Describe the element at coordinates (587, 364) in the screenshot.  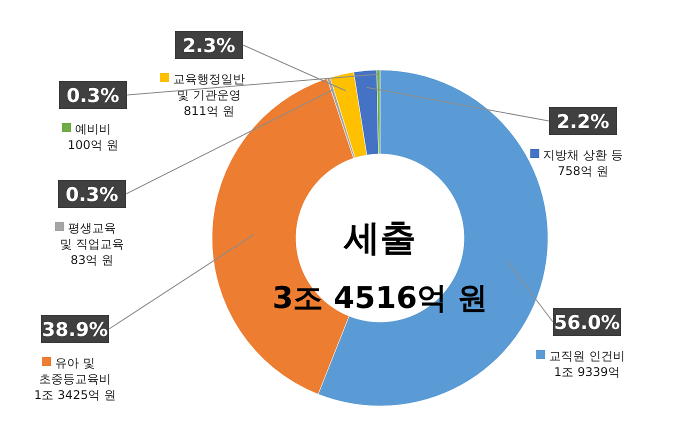
I see `legend-label: 교직원 인건비 1조 9339억` at that location.